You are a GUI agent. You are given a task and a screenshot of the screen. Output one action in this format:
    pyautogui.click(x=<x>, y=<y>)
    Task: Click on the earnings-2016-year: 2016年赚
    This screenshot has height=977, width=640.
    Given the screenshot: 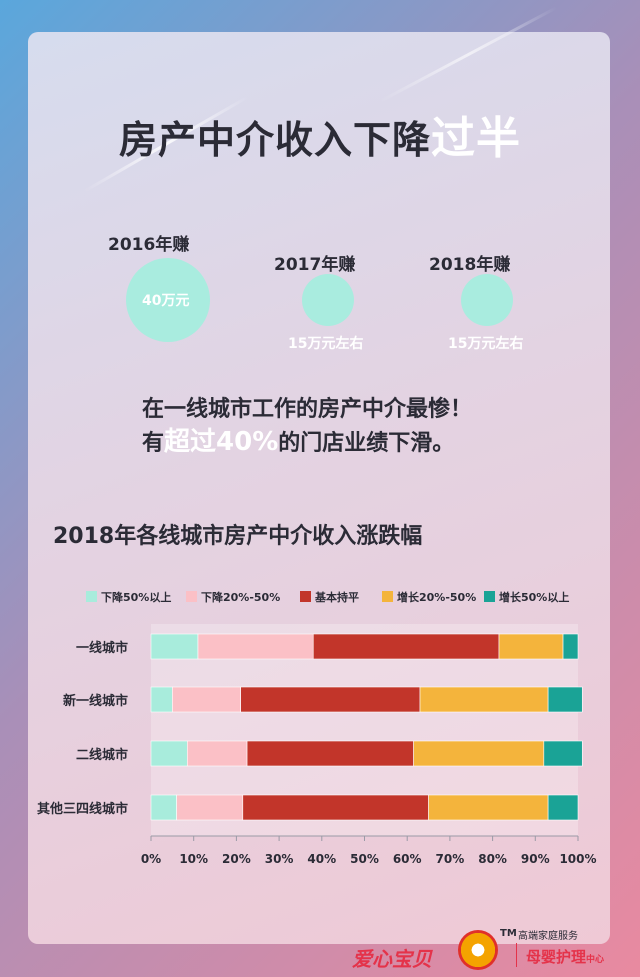 What is the action you would take?
    pyautogui.click(x=149, y=245)
    